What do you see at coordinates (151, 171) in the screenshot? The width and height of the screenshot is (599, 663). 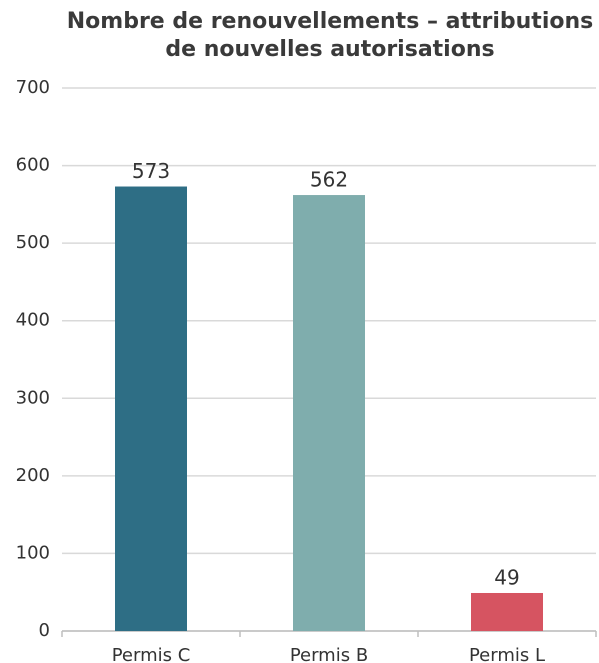 I see `data-label: 573` at bounding box center [151, 171].